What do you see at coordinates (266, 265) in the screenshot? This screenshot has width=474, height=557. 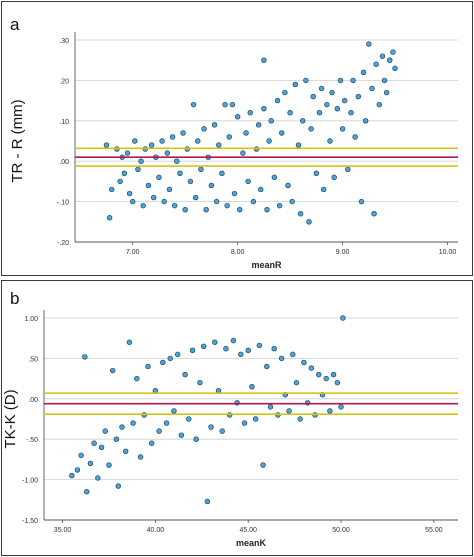 I see `chart-a-x-axis-title: meanR` at bounding box center [266, 265].